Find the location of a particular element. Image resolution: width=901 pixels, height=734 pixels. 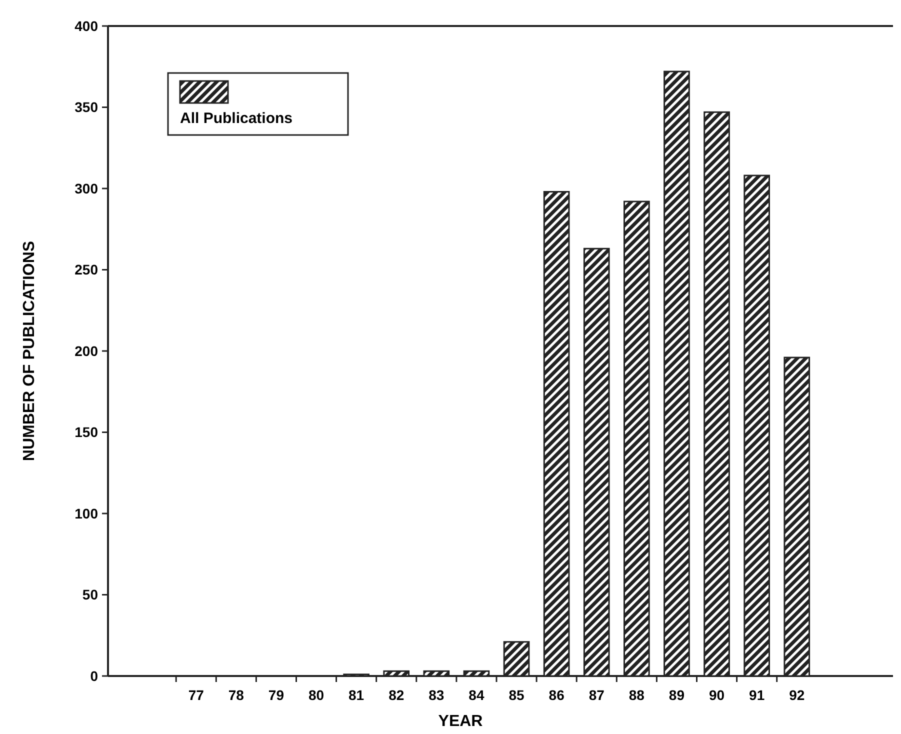

y-axis-title: NUMBER OF PUBLICATIONS is located at coordinates (29, 351).